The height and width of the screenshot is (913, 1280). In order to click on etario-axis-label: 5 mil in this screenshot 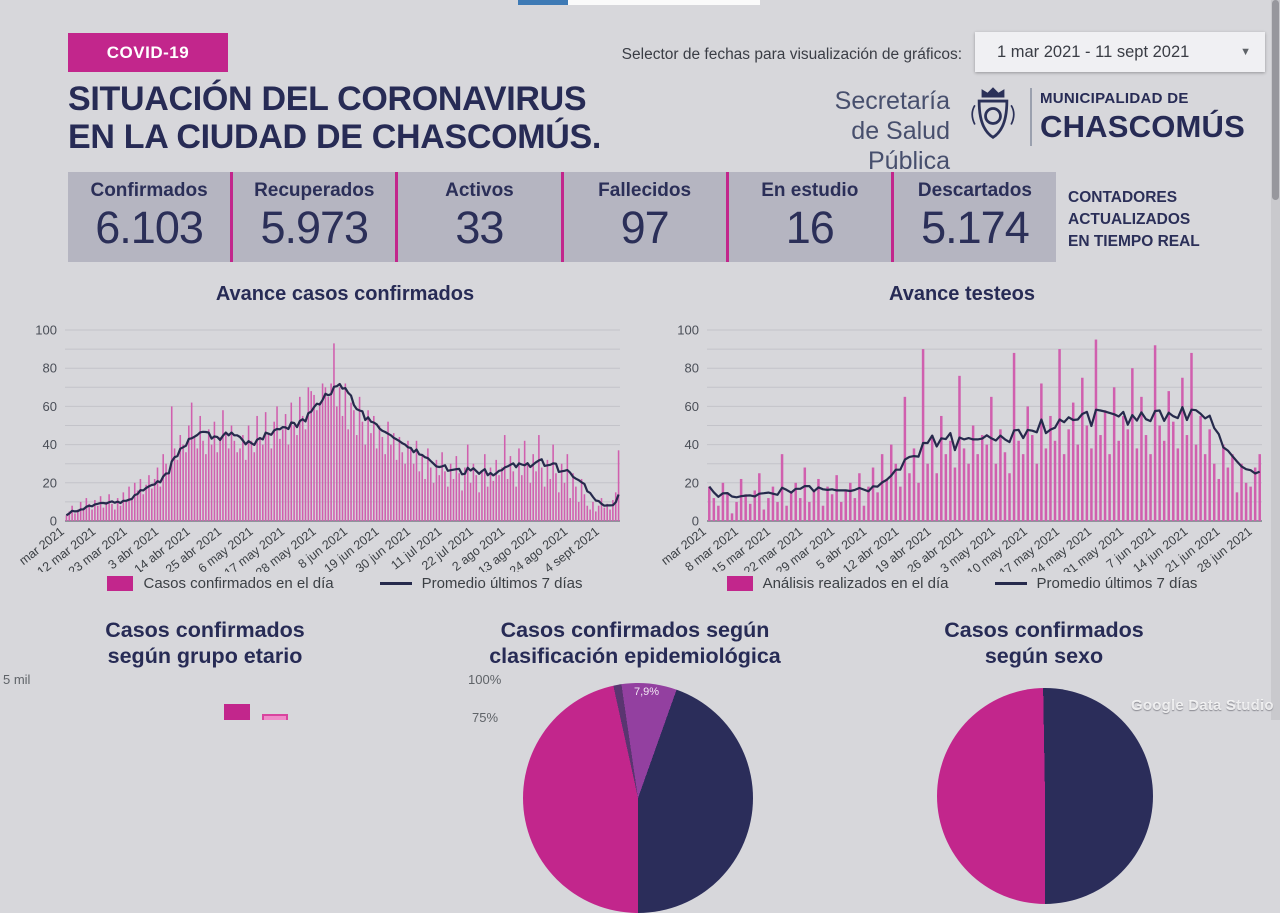, I will do `click(17, 679)`.